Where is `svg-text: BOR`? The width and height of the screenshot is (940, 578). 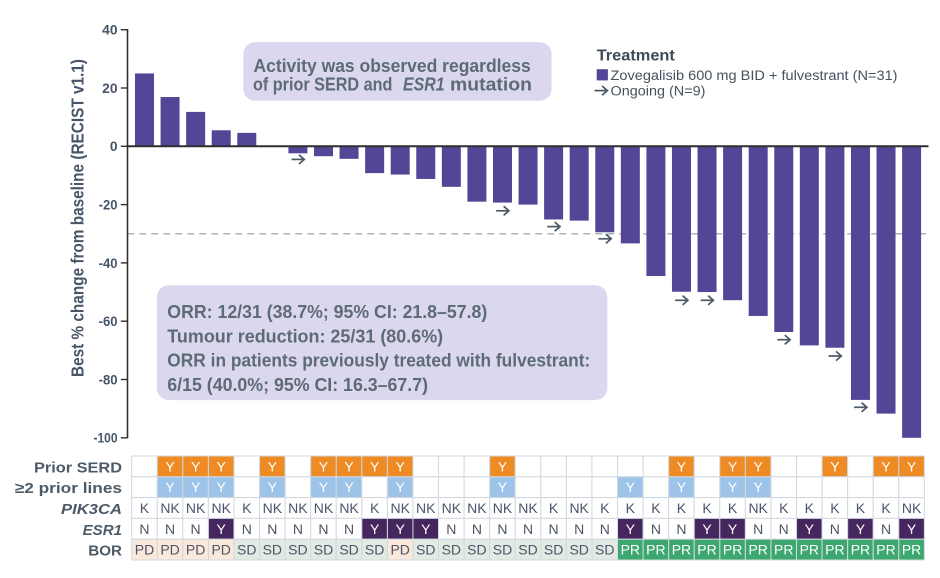
svg-text: BOR is located at coordinates (105, 551).